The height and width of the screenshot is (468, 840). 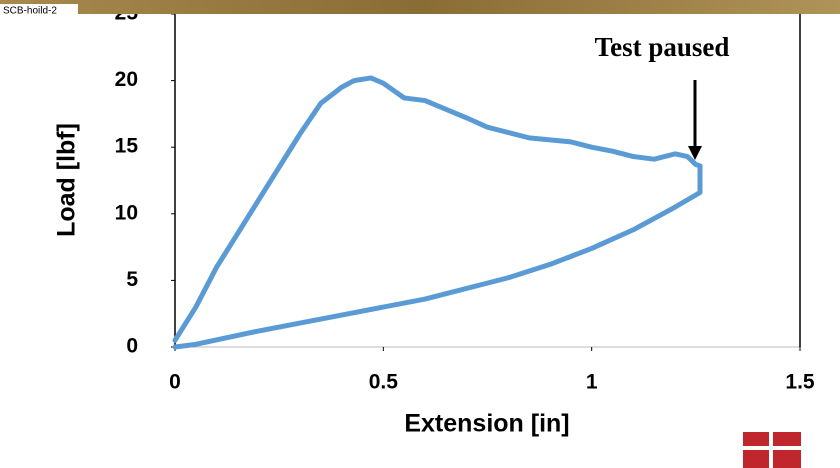 What do you see at coordinates (175, 382) in the screenshot?
I see `x-tick-label: 0` at bounding box center [175, 382].